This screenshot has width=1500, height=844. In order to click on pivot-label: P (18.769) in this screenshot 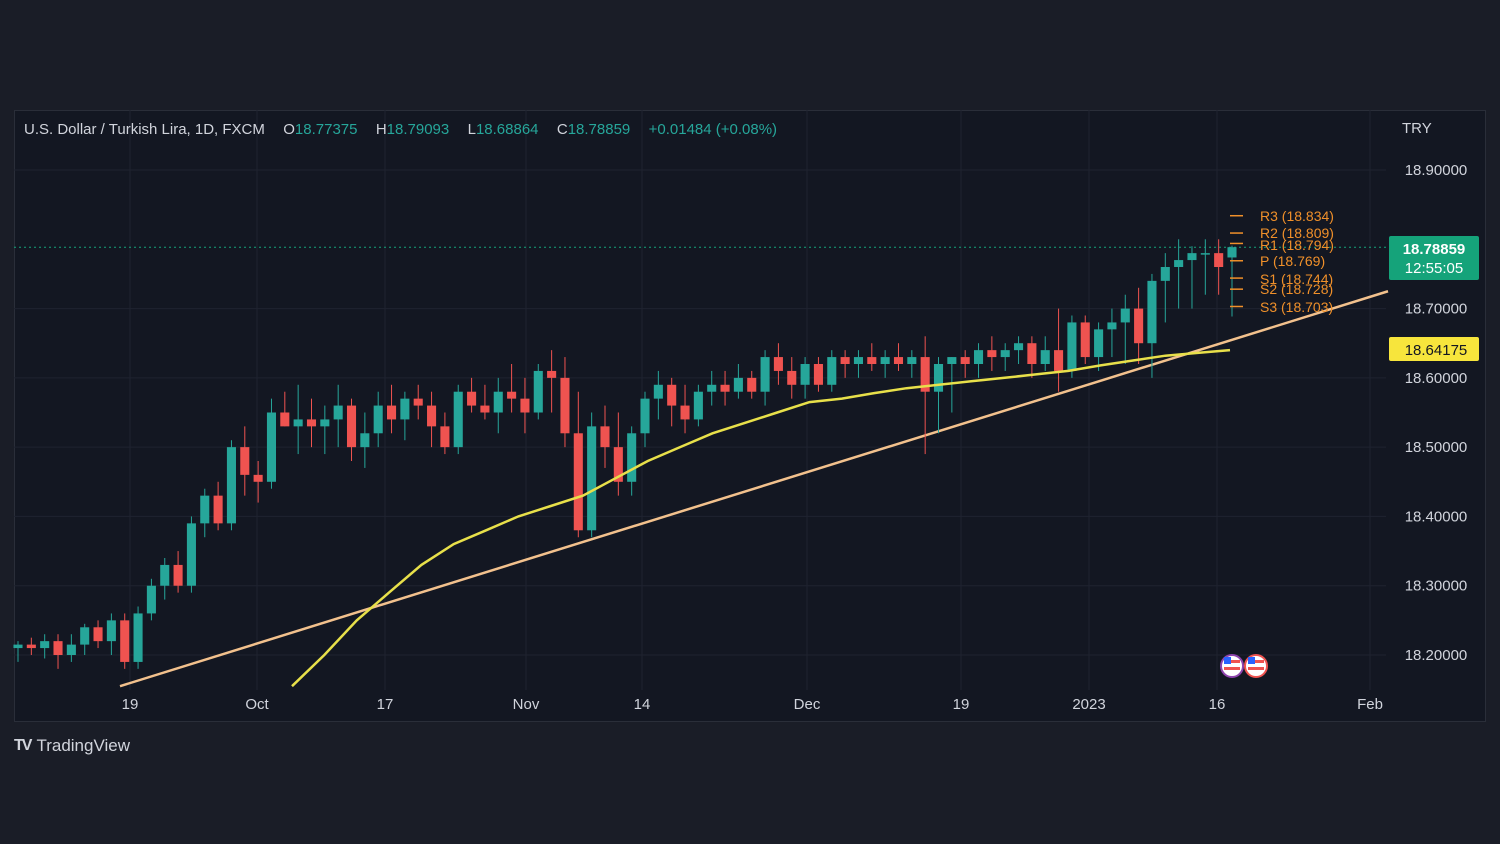, I will do `click(1292, 261)`.